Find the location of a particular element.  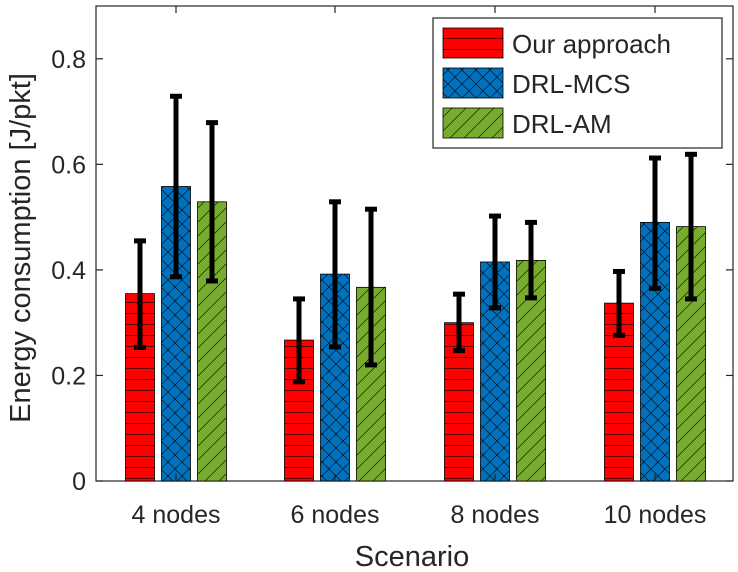

legend: Our approach DRL-MCS DRL-AM is located at coordinates (577, 83).